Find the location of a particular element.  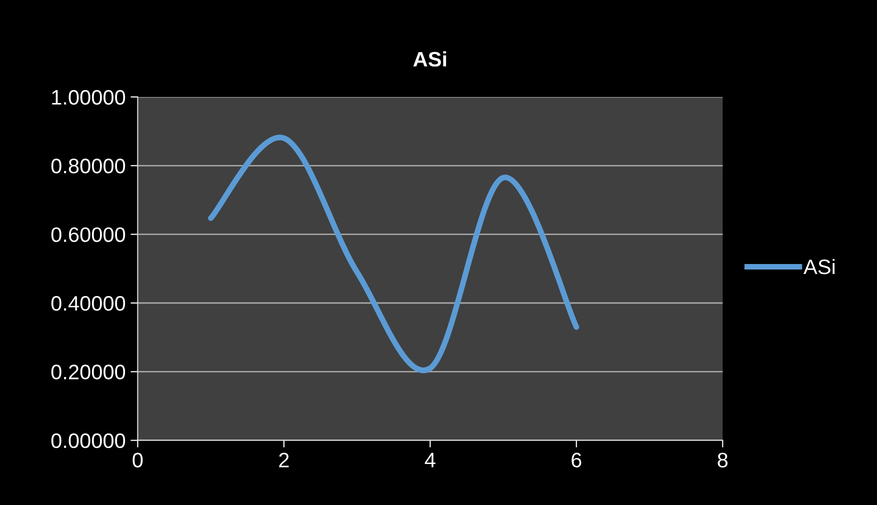

x-tick-label: 2 is located at coordinates (284, 460).